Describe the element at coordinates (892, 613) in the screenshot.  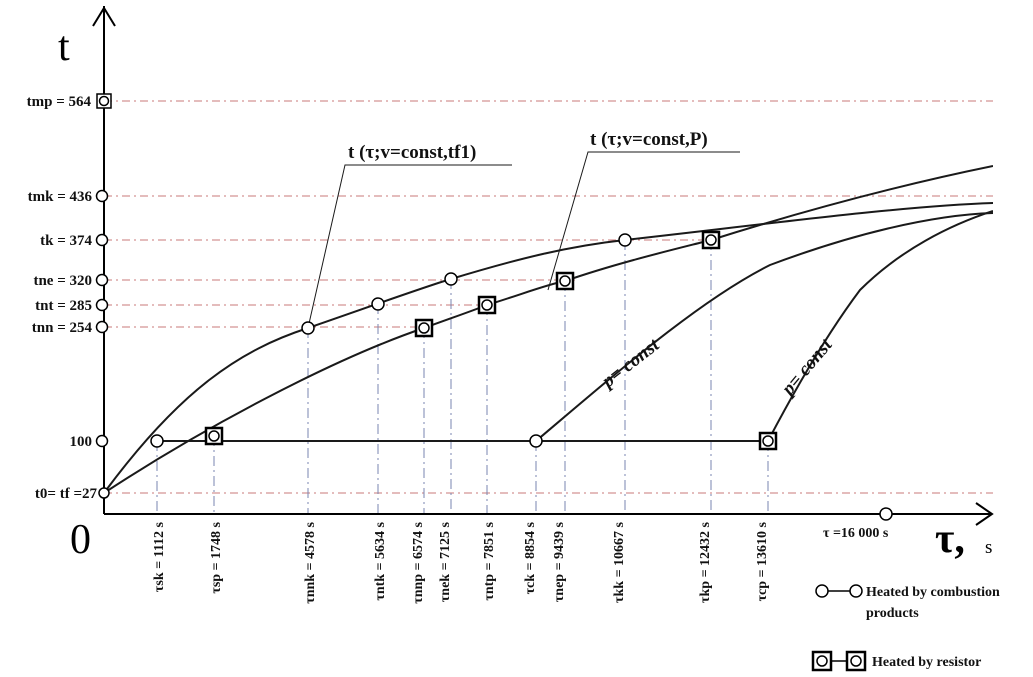
I see `legend-combustion-line2: products` at that location.